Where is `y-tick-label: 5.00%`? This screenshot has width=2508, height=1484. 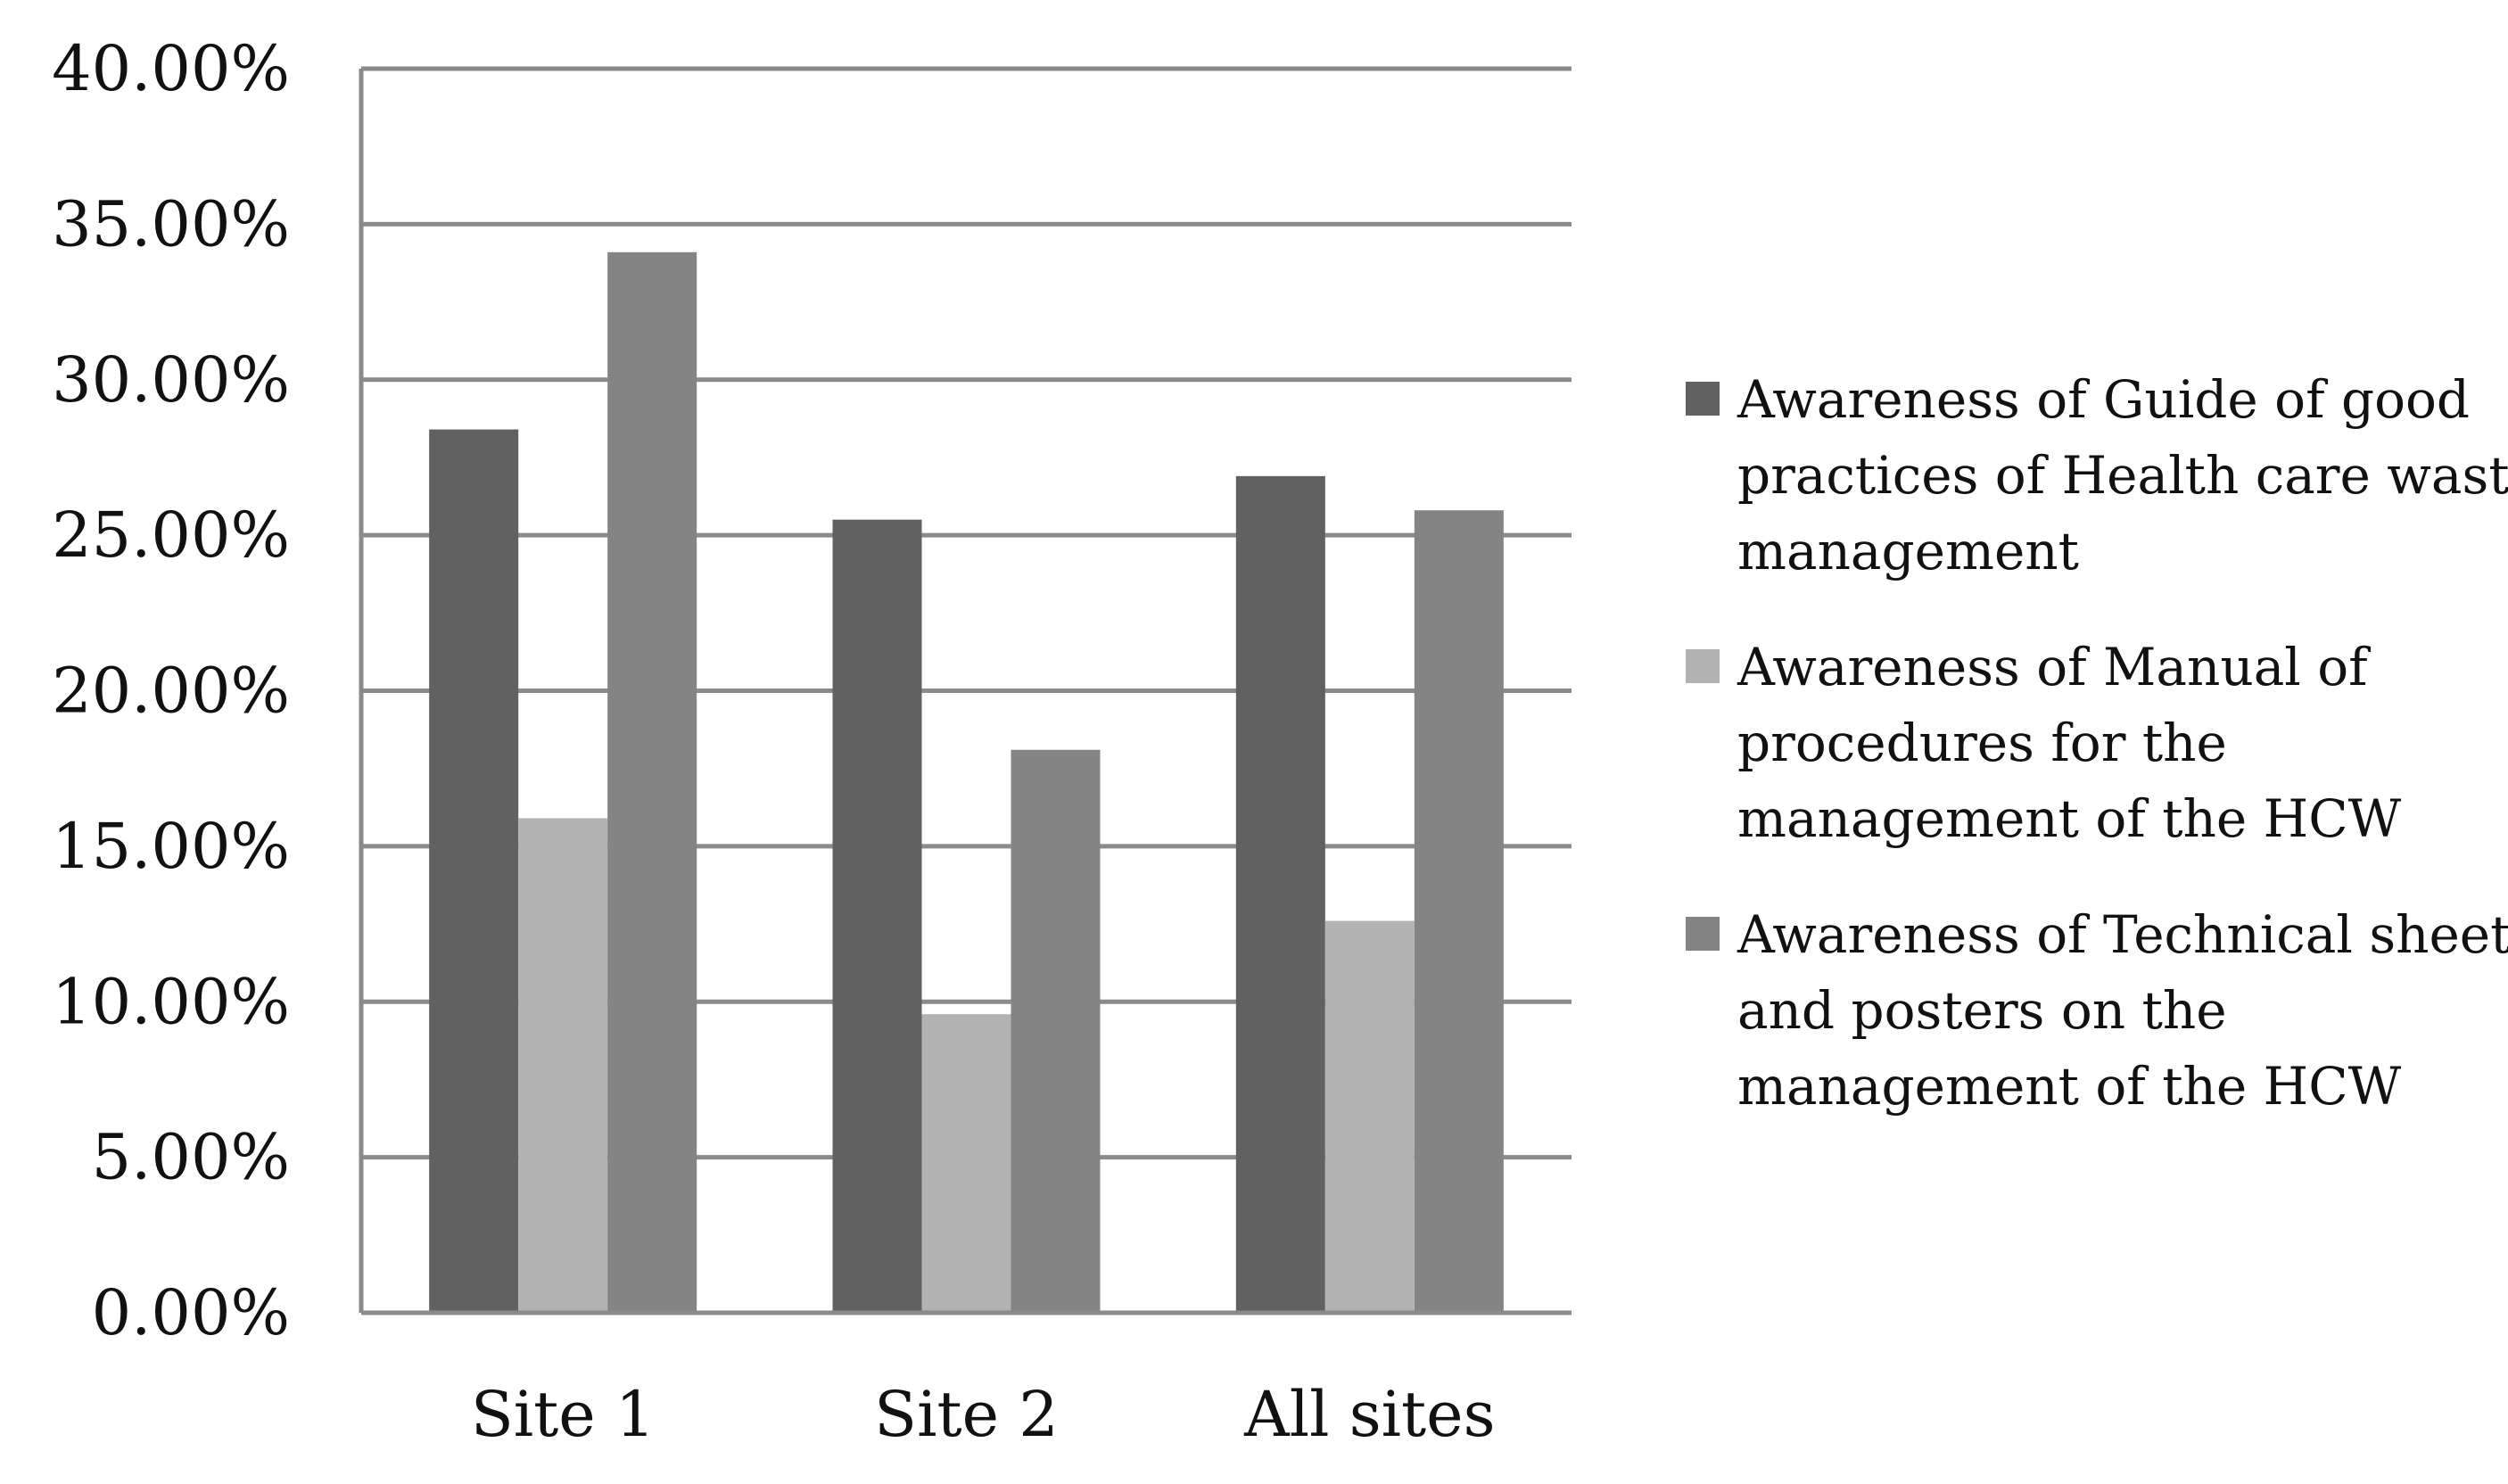 y-tick-label: 5.00% is located at coordinates (191, 1157).